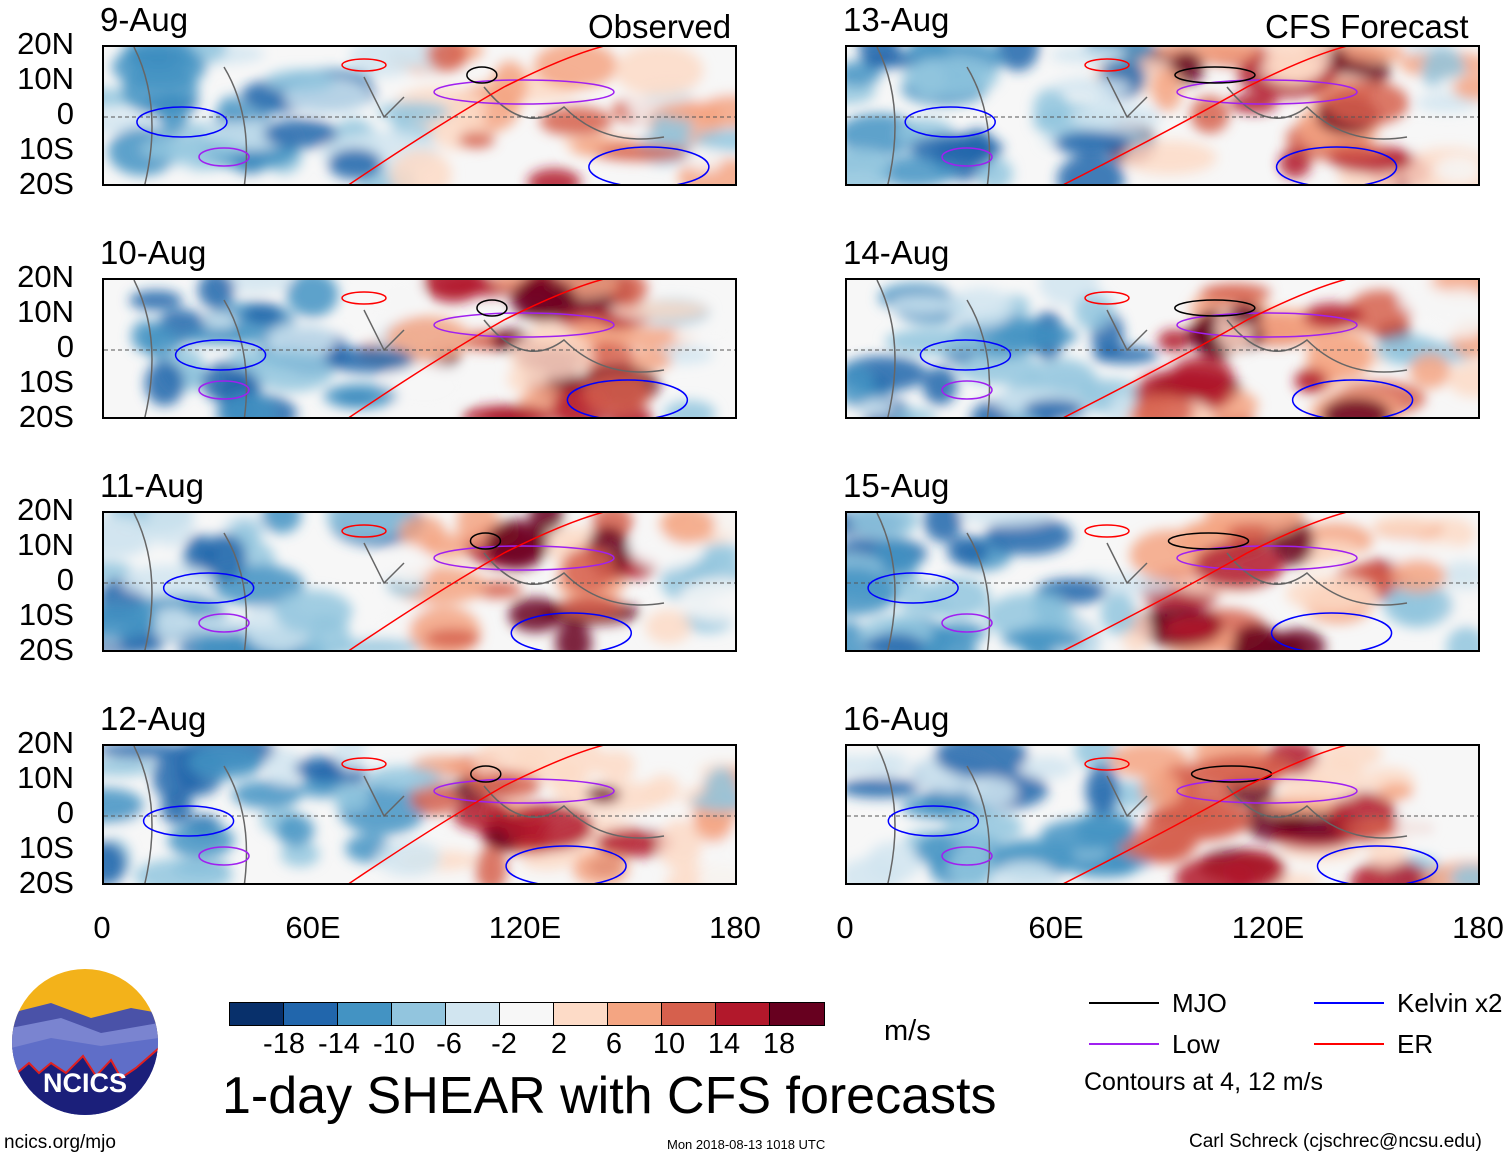  I want to click on lon-label: 0, so click(102, 927).